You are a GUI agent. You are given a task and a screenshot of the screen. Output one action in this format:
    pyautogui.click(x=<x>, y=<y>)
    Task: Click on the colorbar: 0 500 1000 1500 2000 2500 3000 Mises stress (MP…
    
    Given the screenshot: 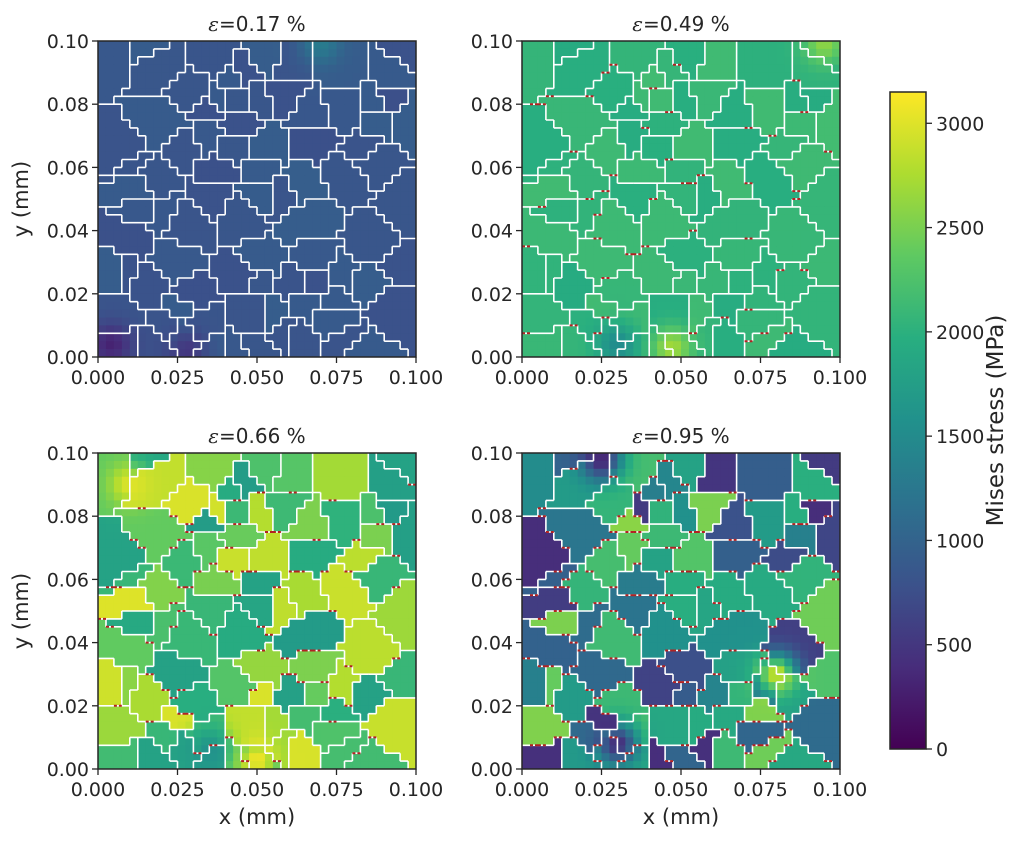 What is the action you would take?
    pyautogui.click(x=949, y=426)
    